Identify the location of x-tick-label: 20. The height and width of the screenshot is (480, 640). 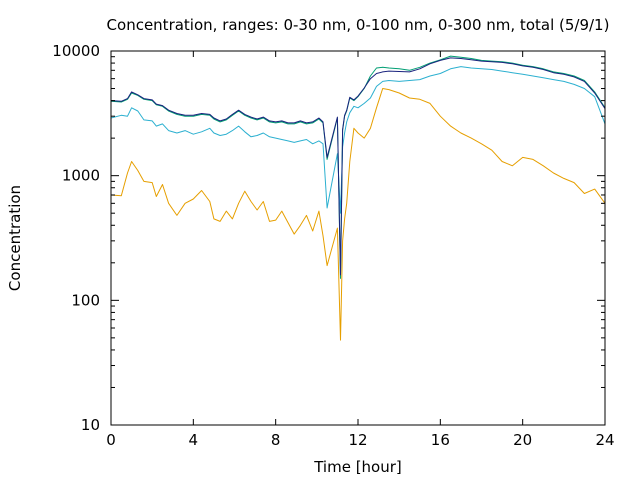
(522, 440).